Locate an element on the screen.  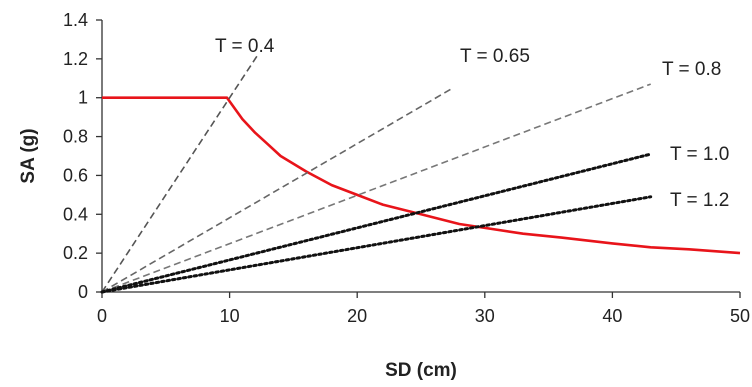
x-tick-label: 40 is located at coordinates (612, 316).